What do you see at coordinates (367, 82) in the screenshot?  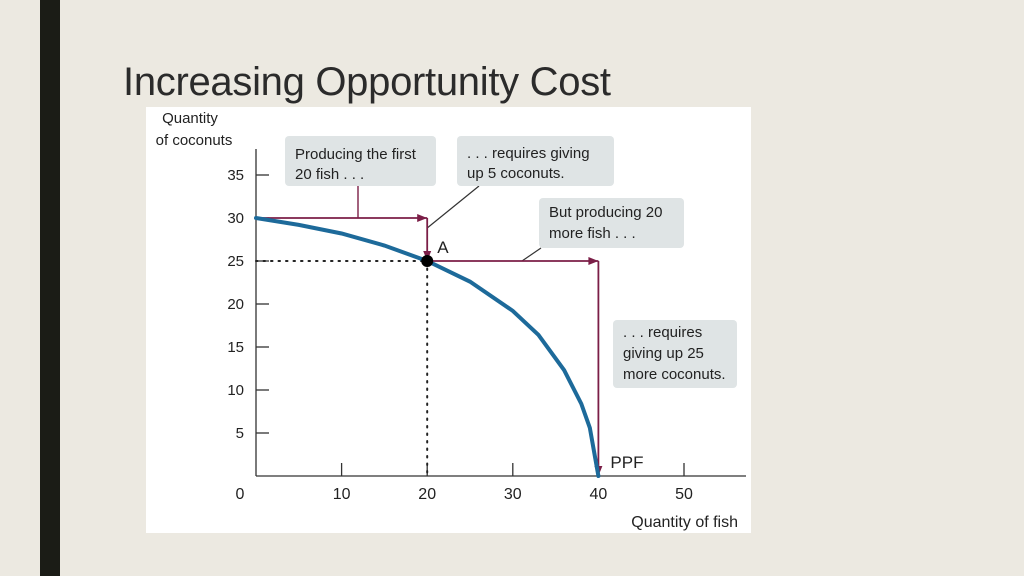 I see `slide-title: Increasing Opportunity Cost` at bounding box center [367, 82].